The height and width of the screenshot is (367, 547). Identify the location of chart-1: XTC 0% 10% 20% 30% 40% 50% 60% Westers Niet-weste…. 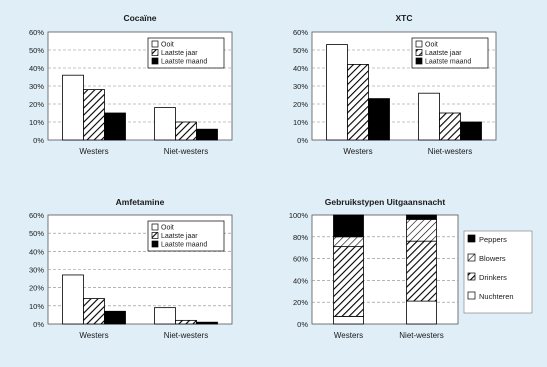
(395, 84).